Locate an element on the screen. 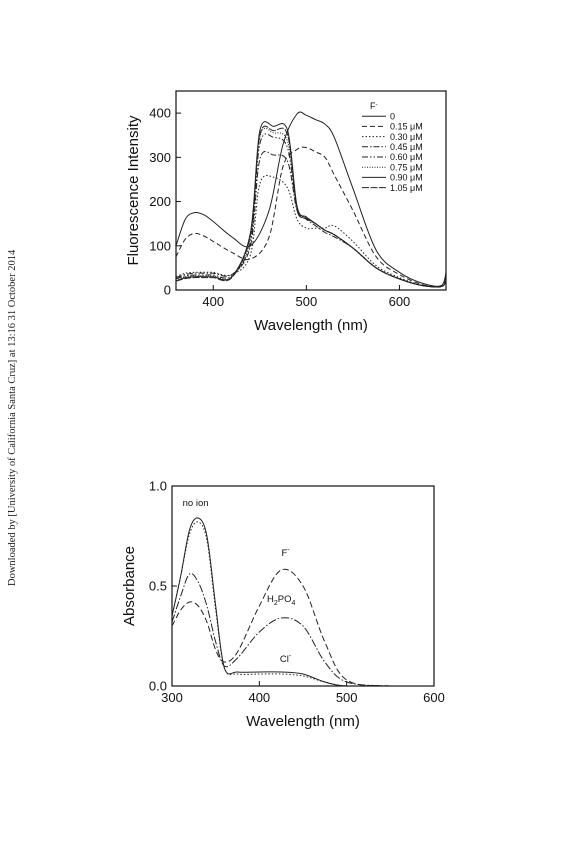  curve-annotation: no ion is located at coordinates (196, 503).